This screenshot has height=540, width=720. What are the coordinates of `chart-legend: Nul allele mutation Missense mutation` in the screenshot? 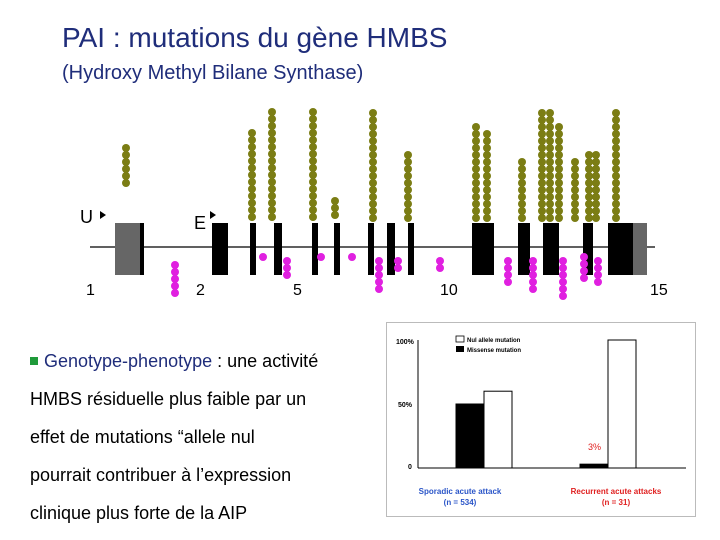 It's located at (488, 344).